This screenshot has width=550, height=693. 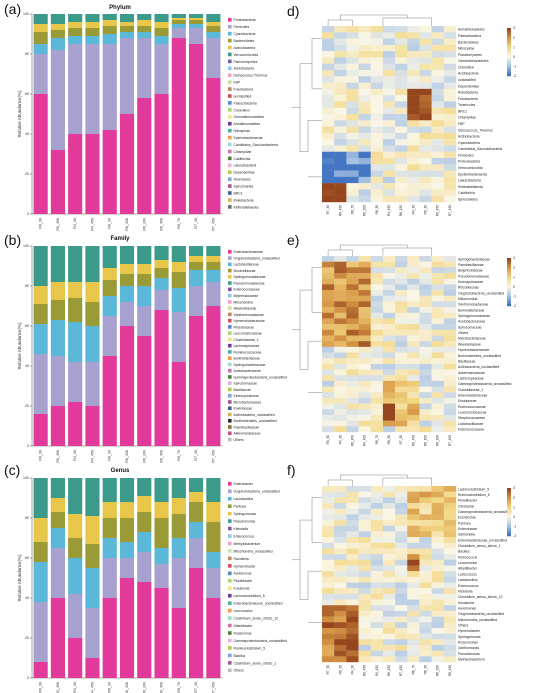 I want to click on row-label: Mitochondria_unclassified, so click(x=477, y=620).